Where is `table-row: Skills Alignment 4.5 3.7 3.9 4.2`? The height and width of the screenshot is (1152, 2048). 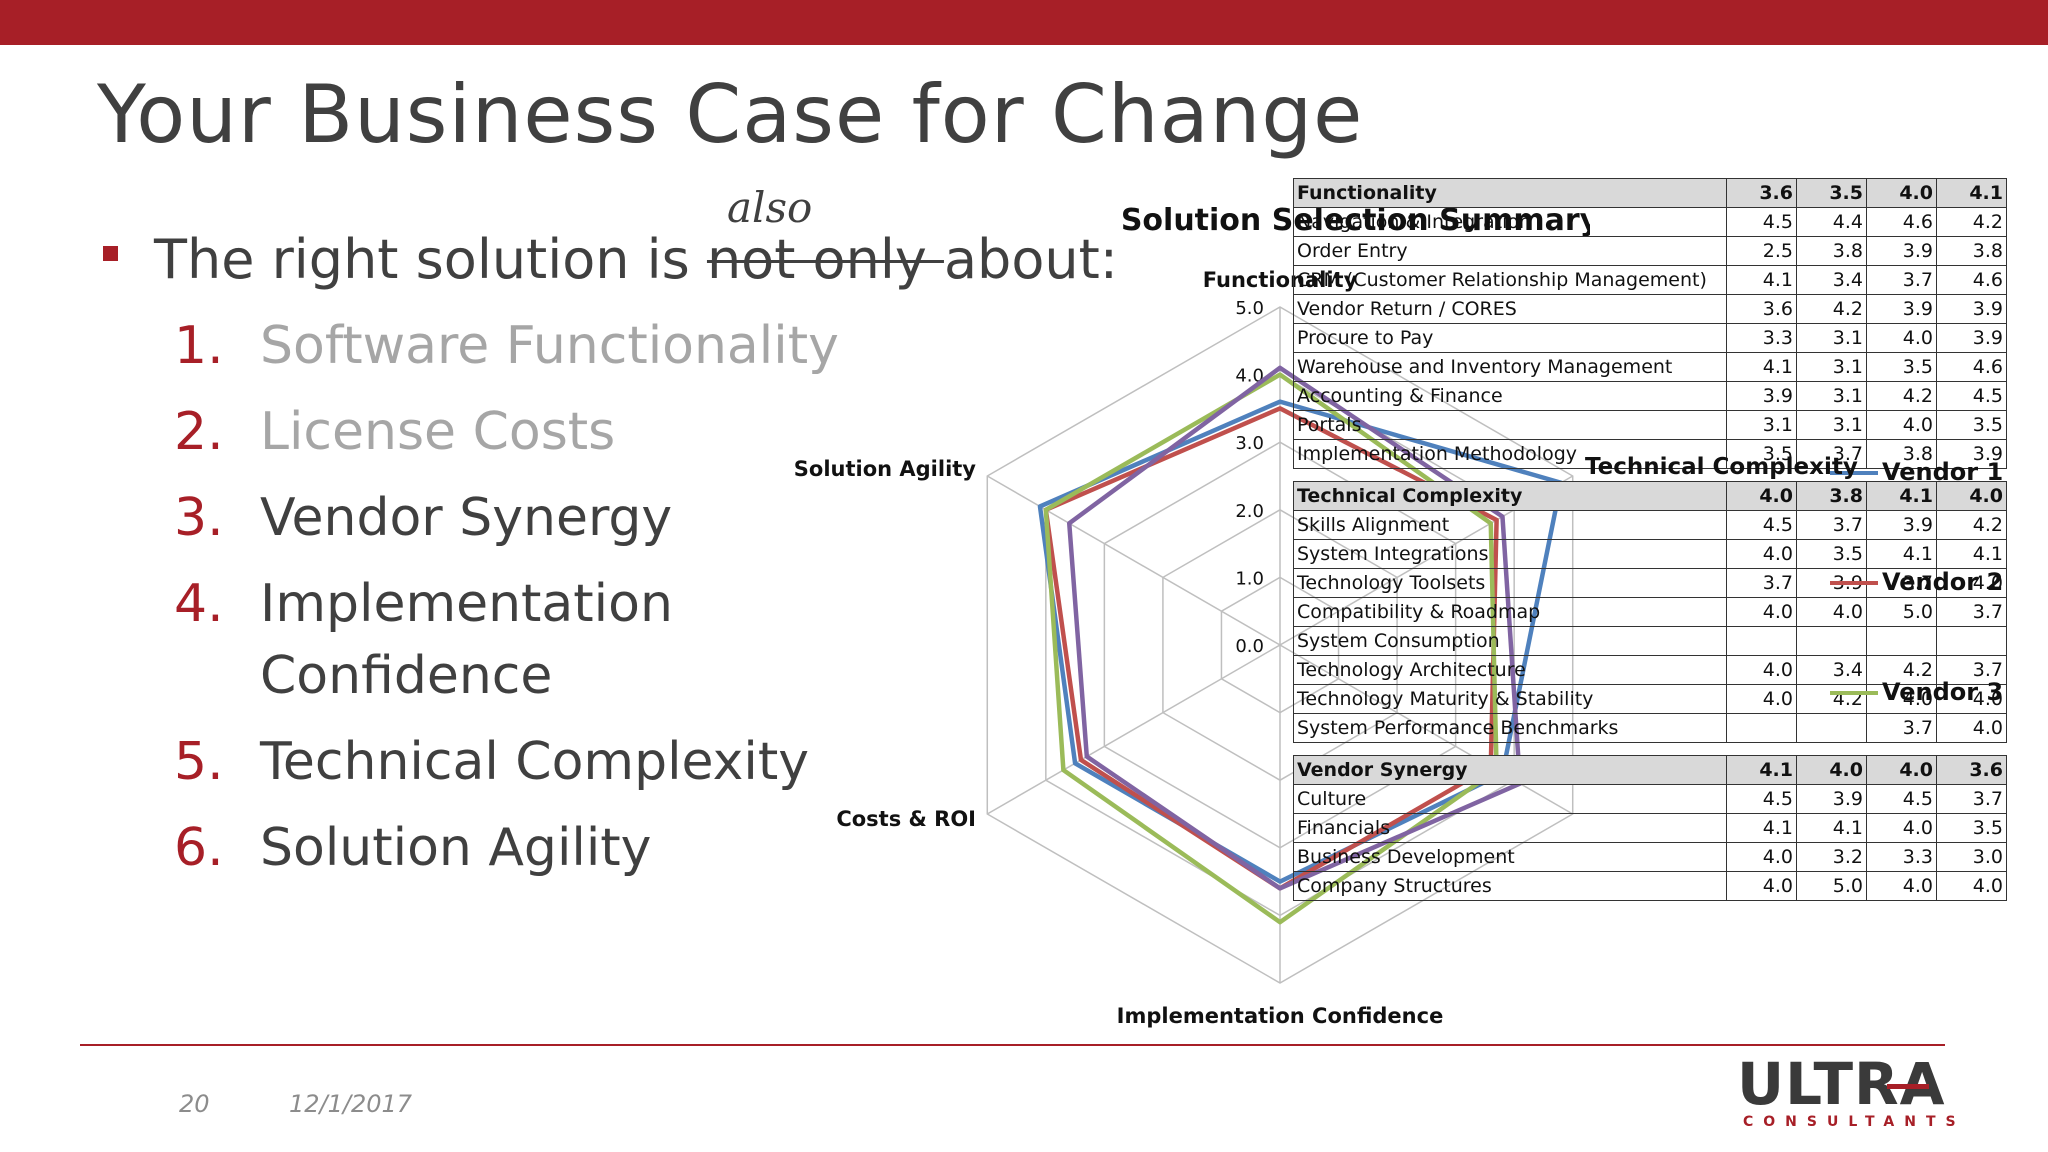
table-row: Skills Alignment 4.5 3.7 3.9 4.2 is located at coordinates (1650, 525).